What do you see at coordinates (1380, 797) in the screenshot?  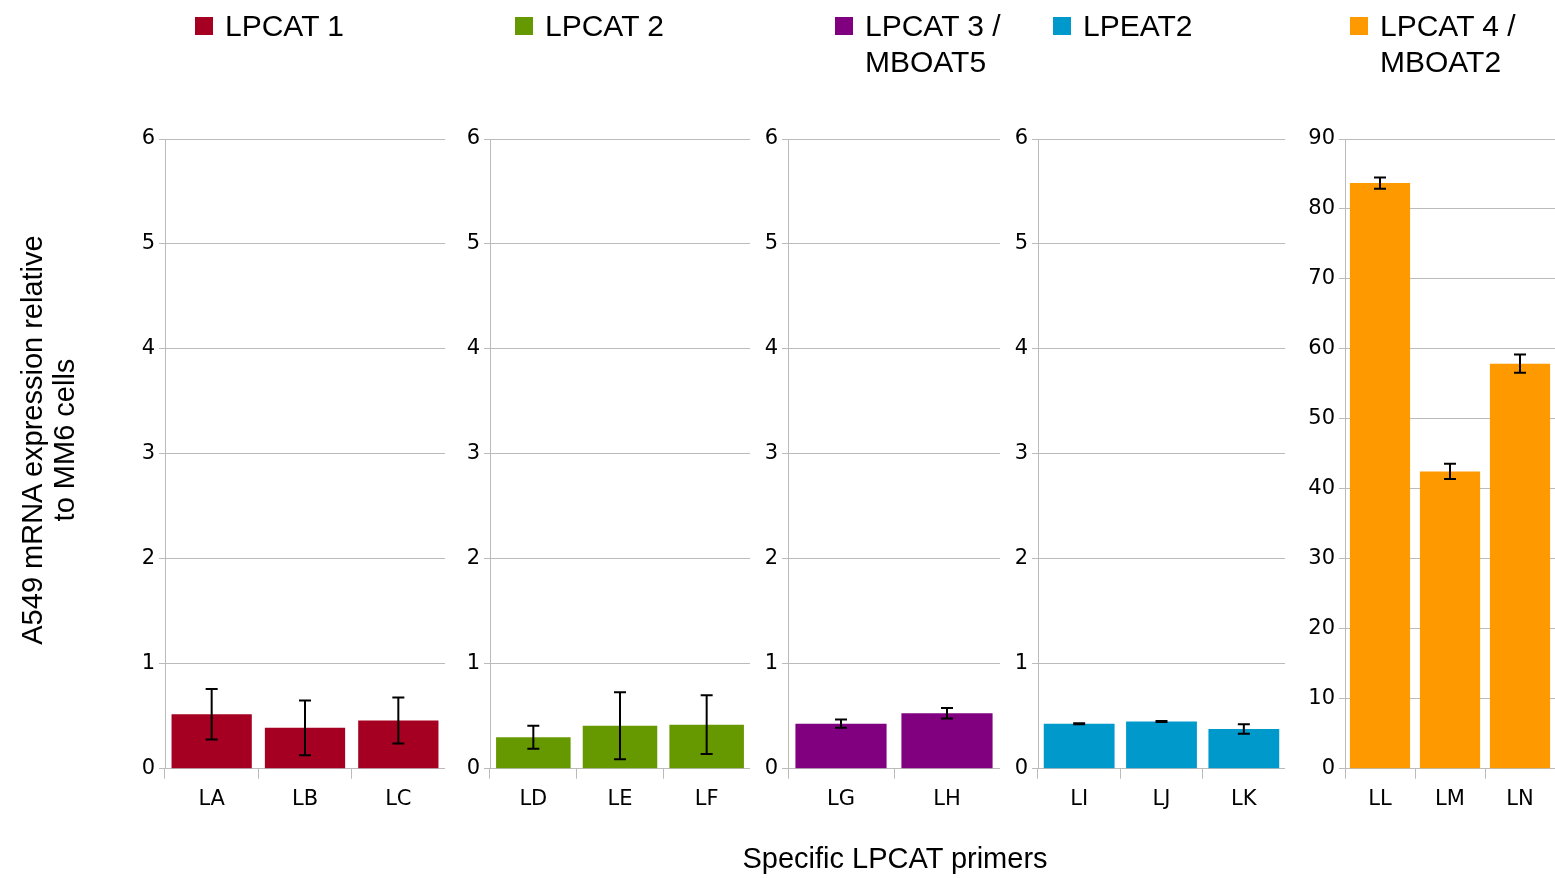 I see `x-tick-label: LL` at bounding box center [1380, 797].